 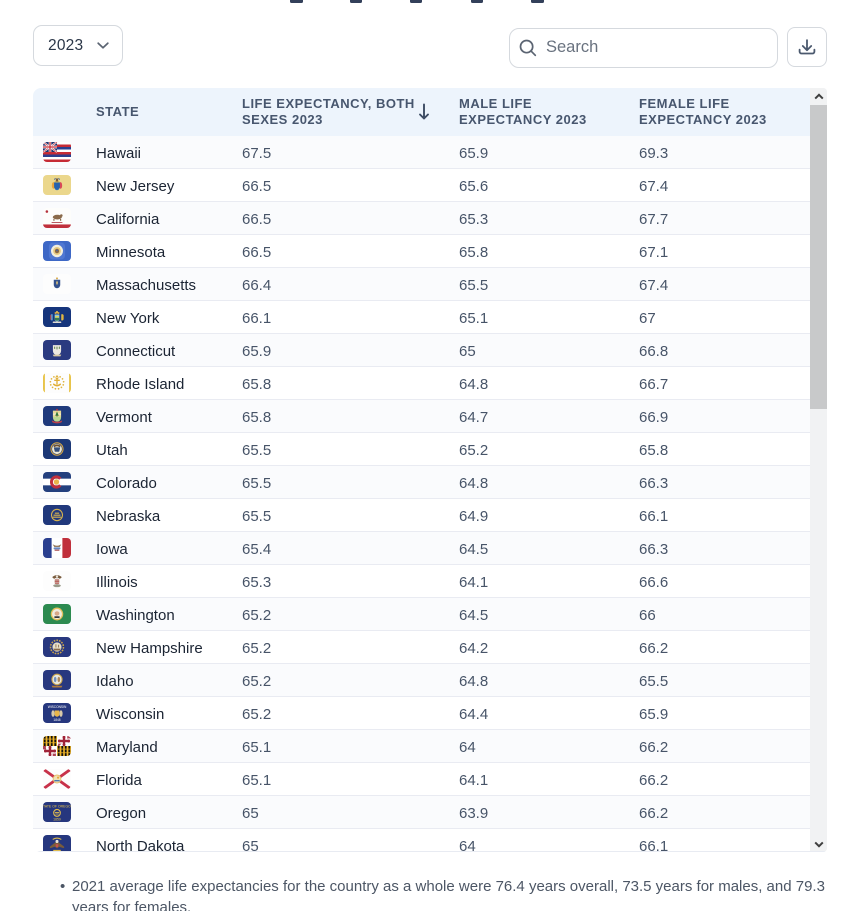 I want to click on svg-text: 1848, so click(x=56, y=720).